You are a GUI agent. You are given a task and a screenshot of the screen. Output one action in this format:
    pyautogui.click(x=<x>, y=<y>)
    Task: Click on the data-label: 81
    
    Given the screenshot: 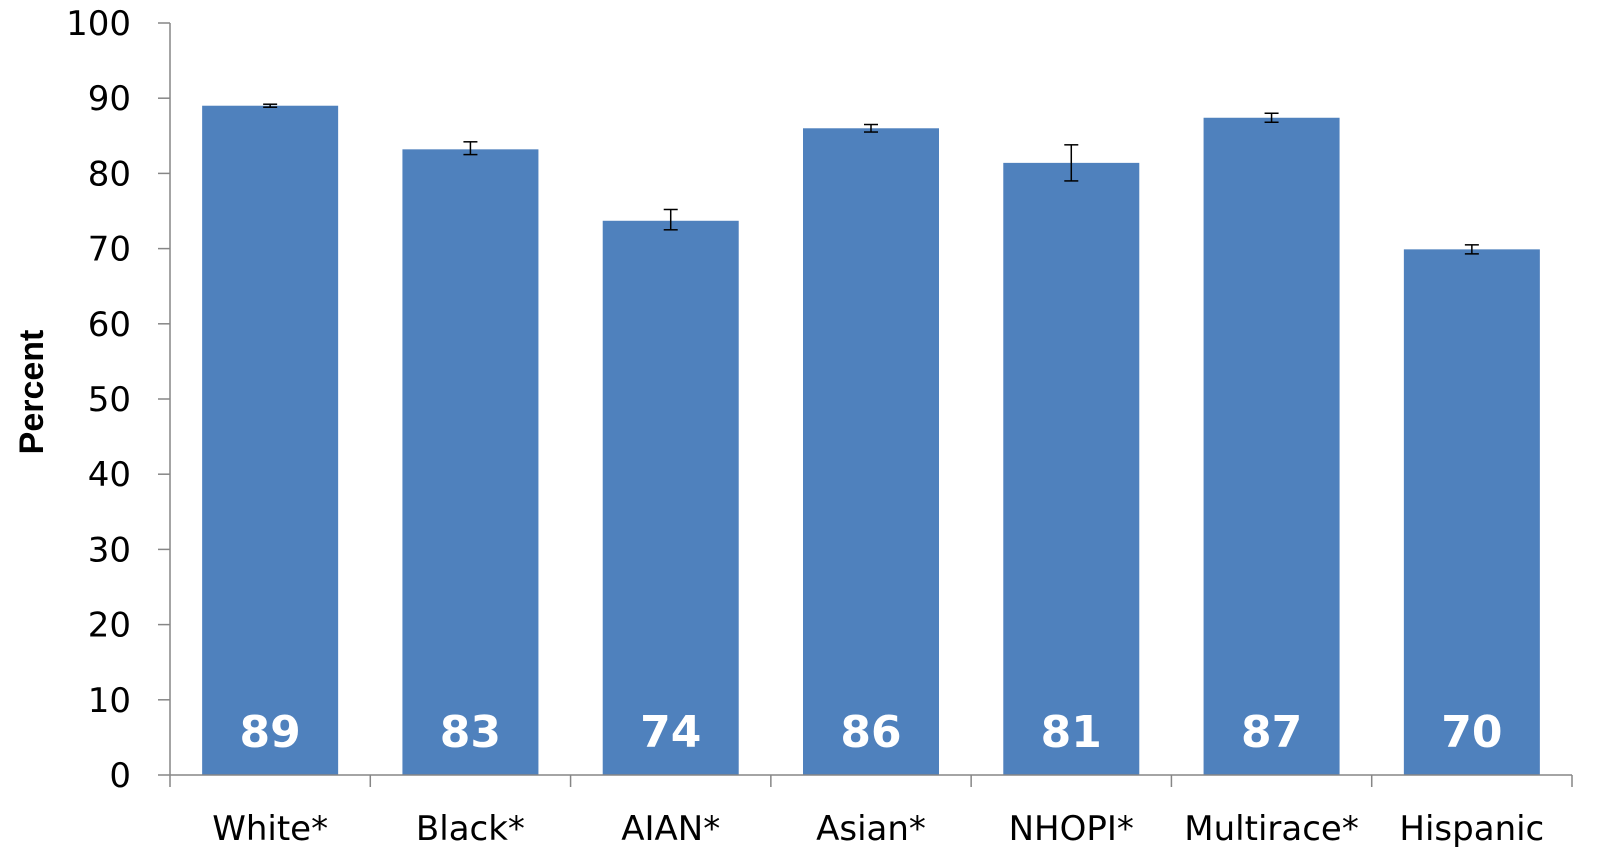 What is the action you would take?
    pyautogui.click(x=1071, y=732)
    